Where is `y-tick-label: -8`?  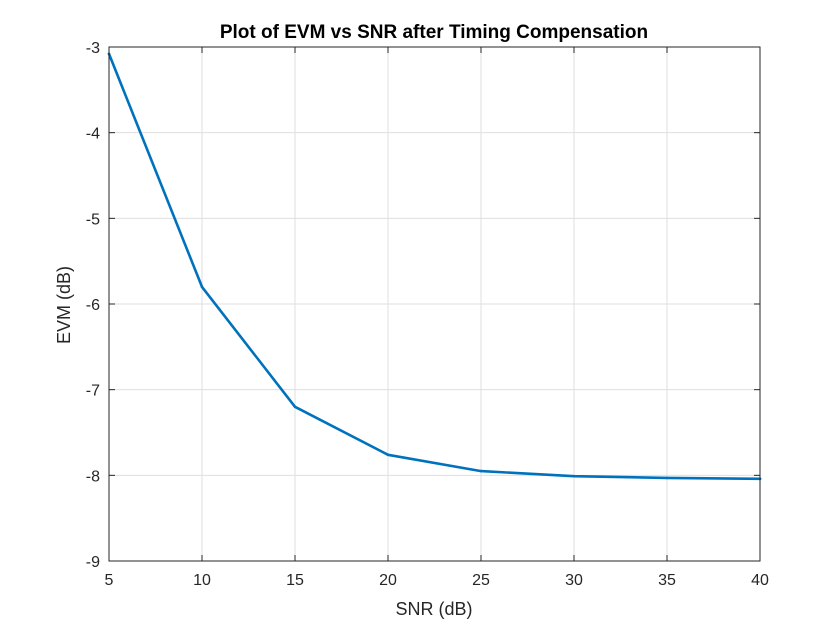 y-tick-label: -8 is located at coordinates (93, 476).